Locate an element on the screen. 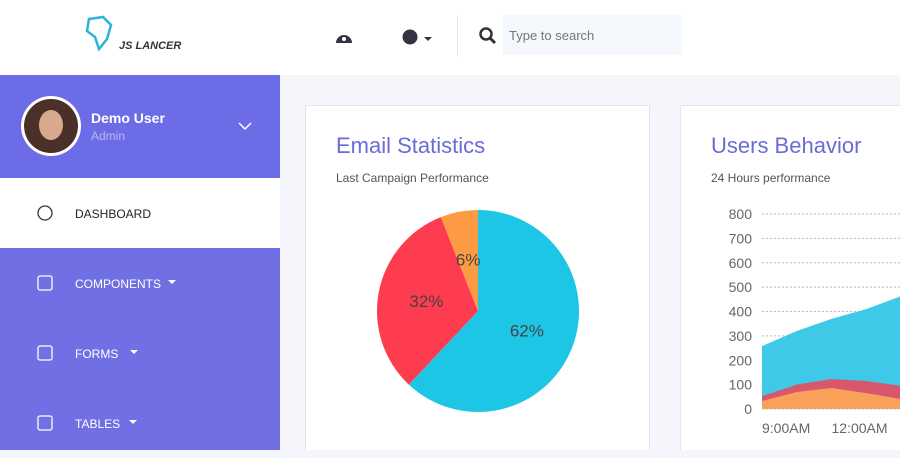 The height and width of the screenshot is (458, 900). user-box: Demo User Admin is located at coordinates (140, 126).